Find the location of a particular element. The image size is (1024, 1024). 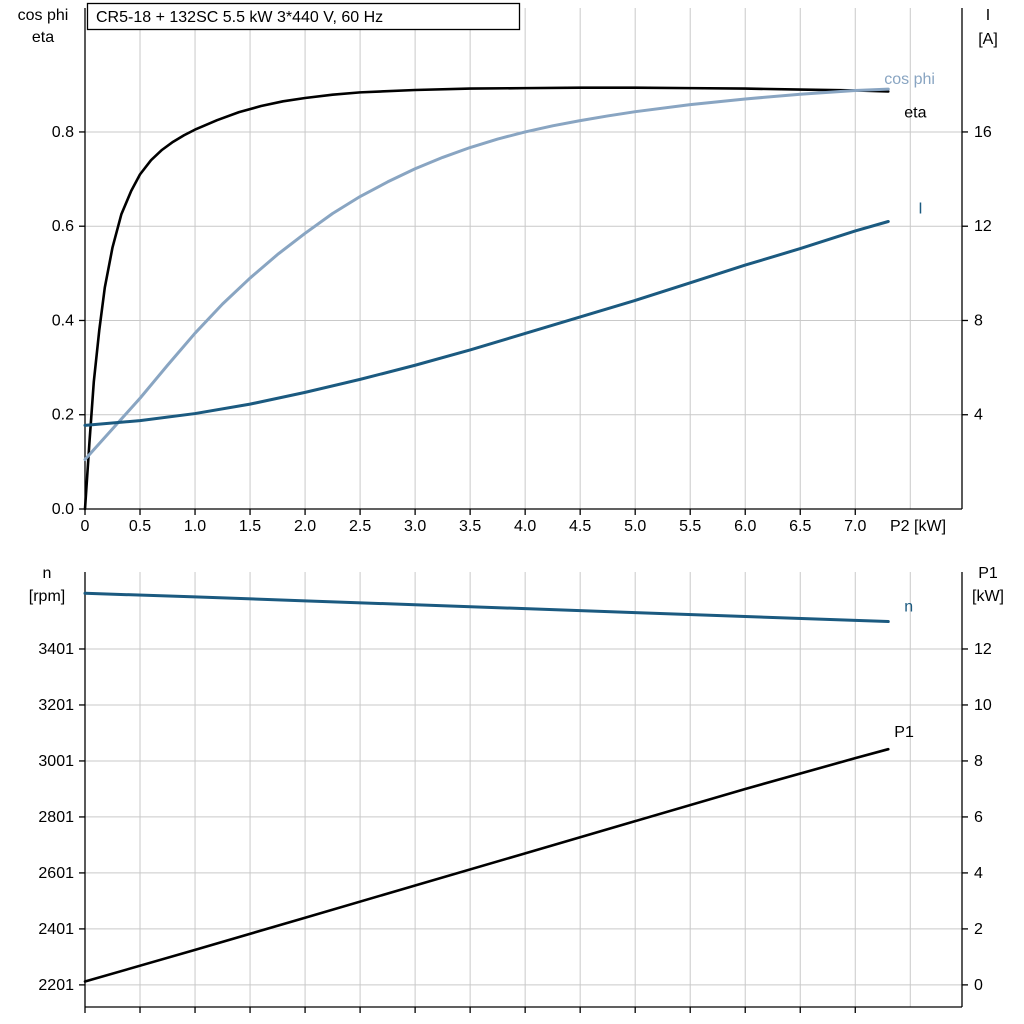

axis-title-eta: eta is located at coordinates (43, 37).